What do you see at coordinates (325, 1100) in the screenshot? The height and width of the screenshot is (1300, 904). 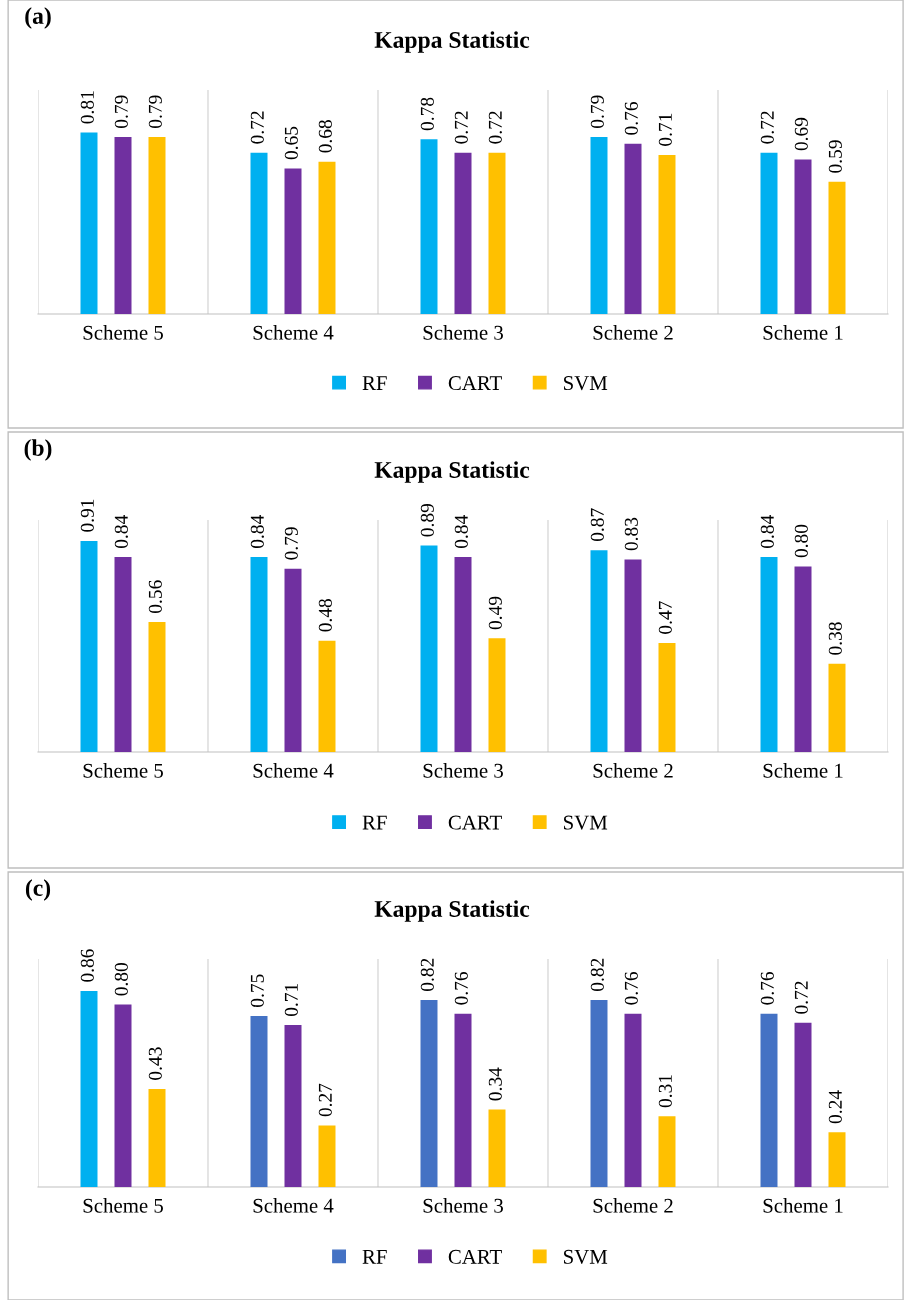 I see `data-label: 0.27` at bounding box center [325, 1100].